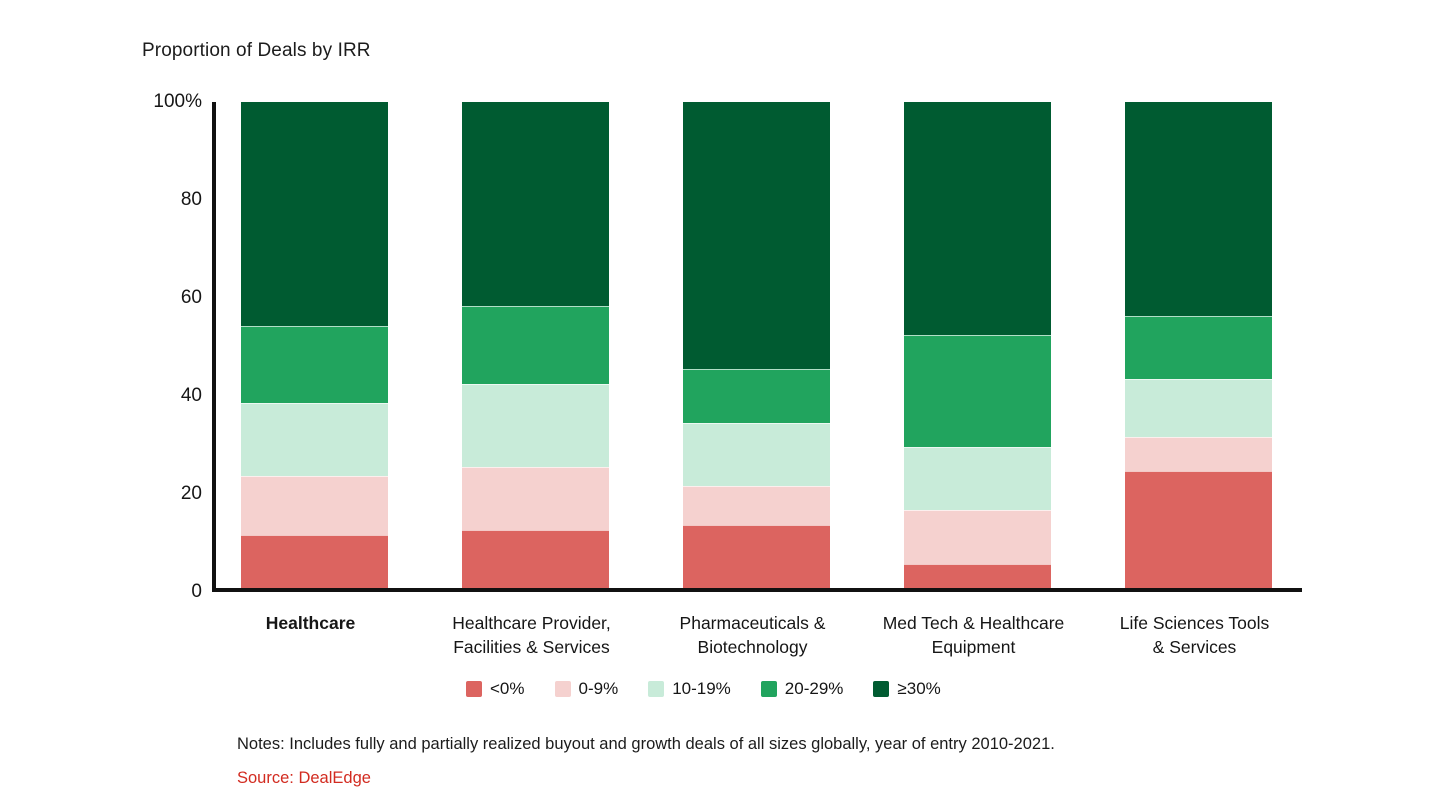 Image resolution: width=1440 pixels, height=810 pixels. Describe the element at coordinates (753, 635) in the screenshot. I see `x-axis-label: Pharmaceuticals & Biotechnology` at that location.